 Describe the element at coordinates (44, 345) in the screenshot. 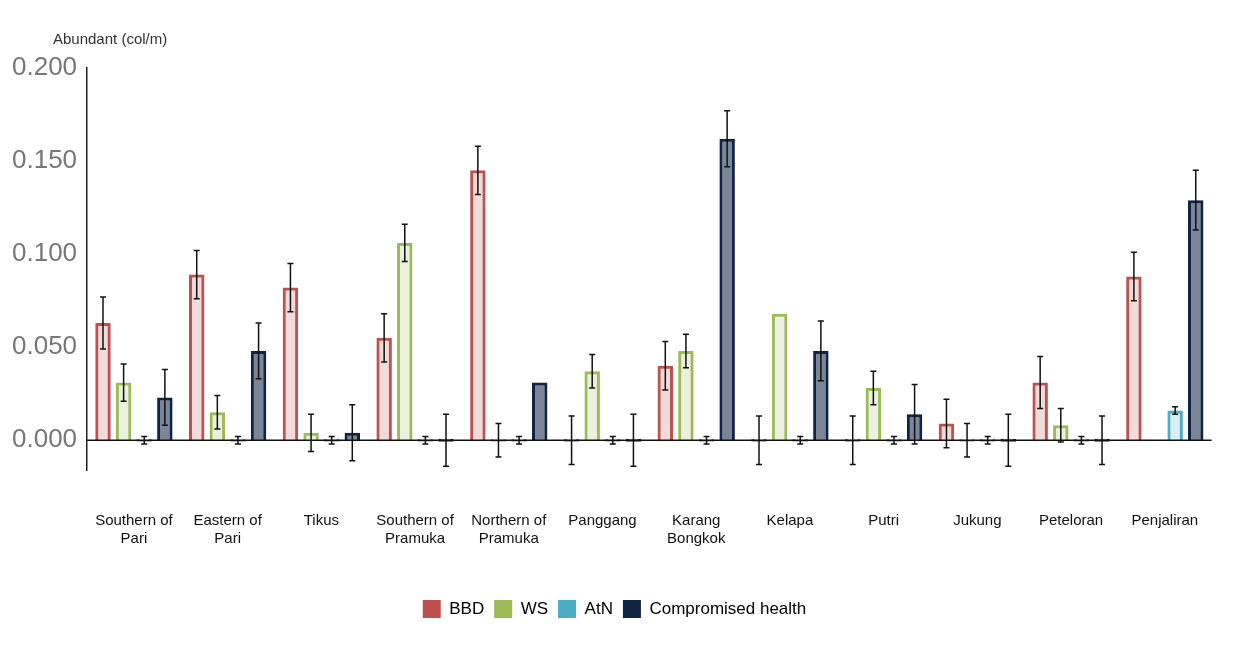

I see `y-tick-label: 0.050` at that location.